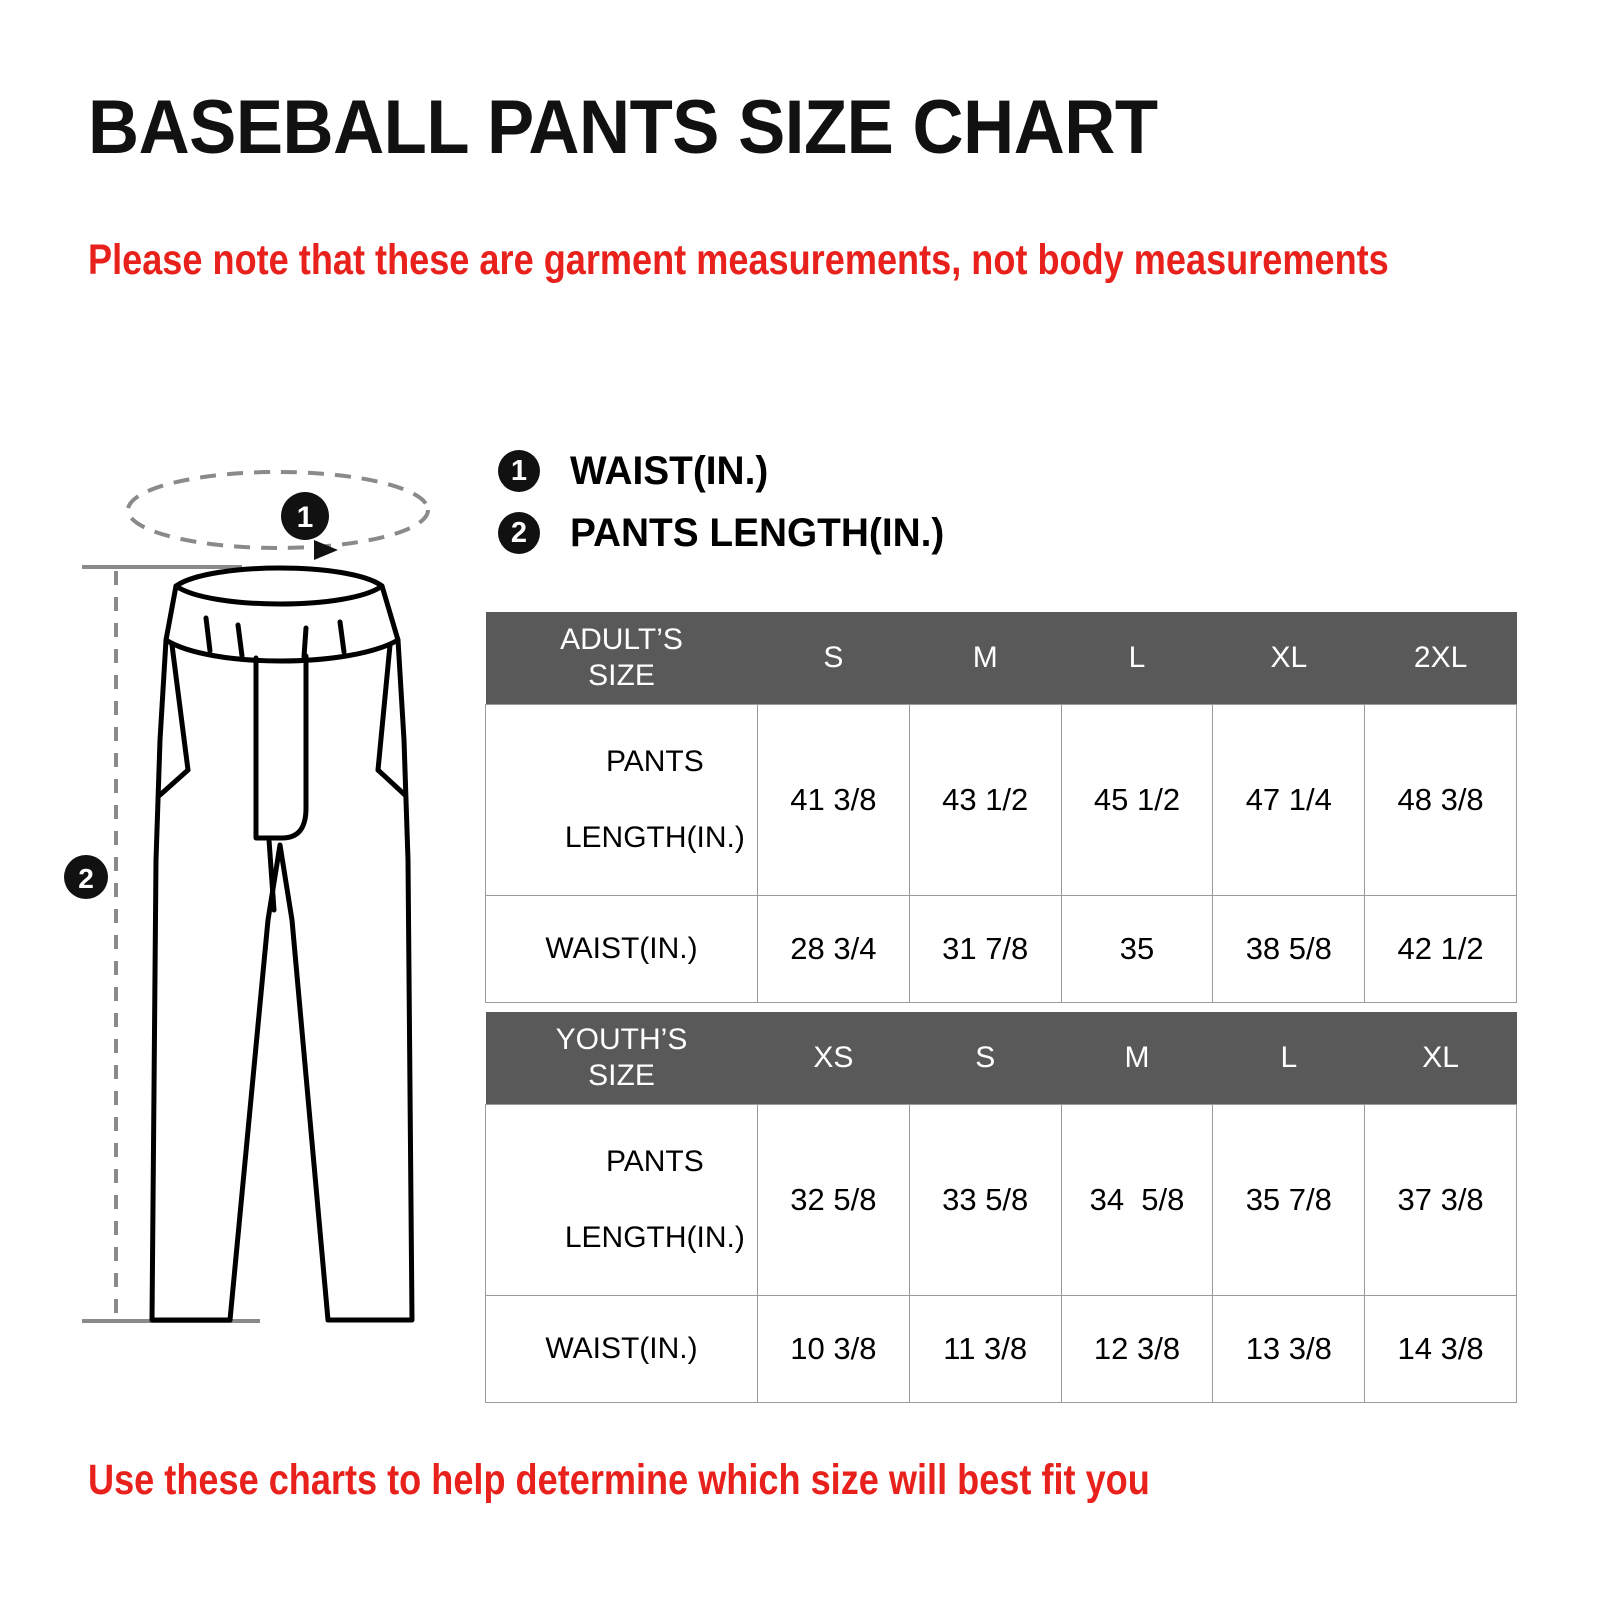  I want to click on youth-column-xs: XS, so click(833, 1058).